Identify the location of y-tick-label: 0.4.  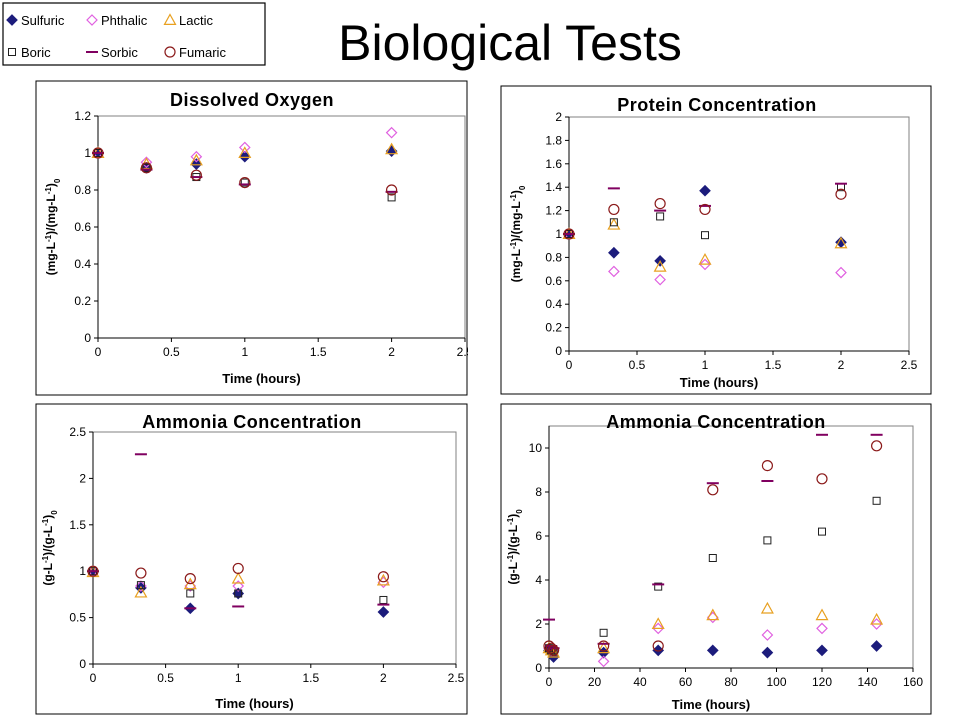
(82, 264).